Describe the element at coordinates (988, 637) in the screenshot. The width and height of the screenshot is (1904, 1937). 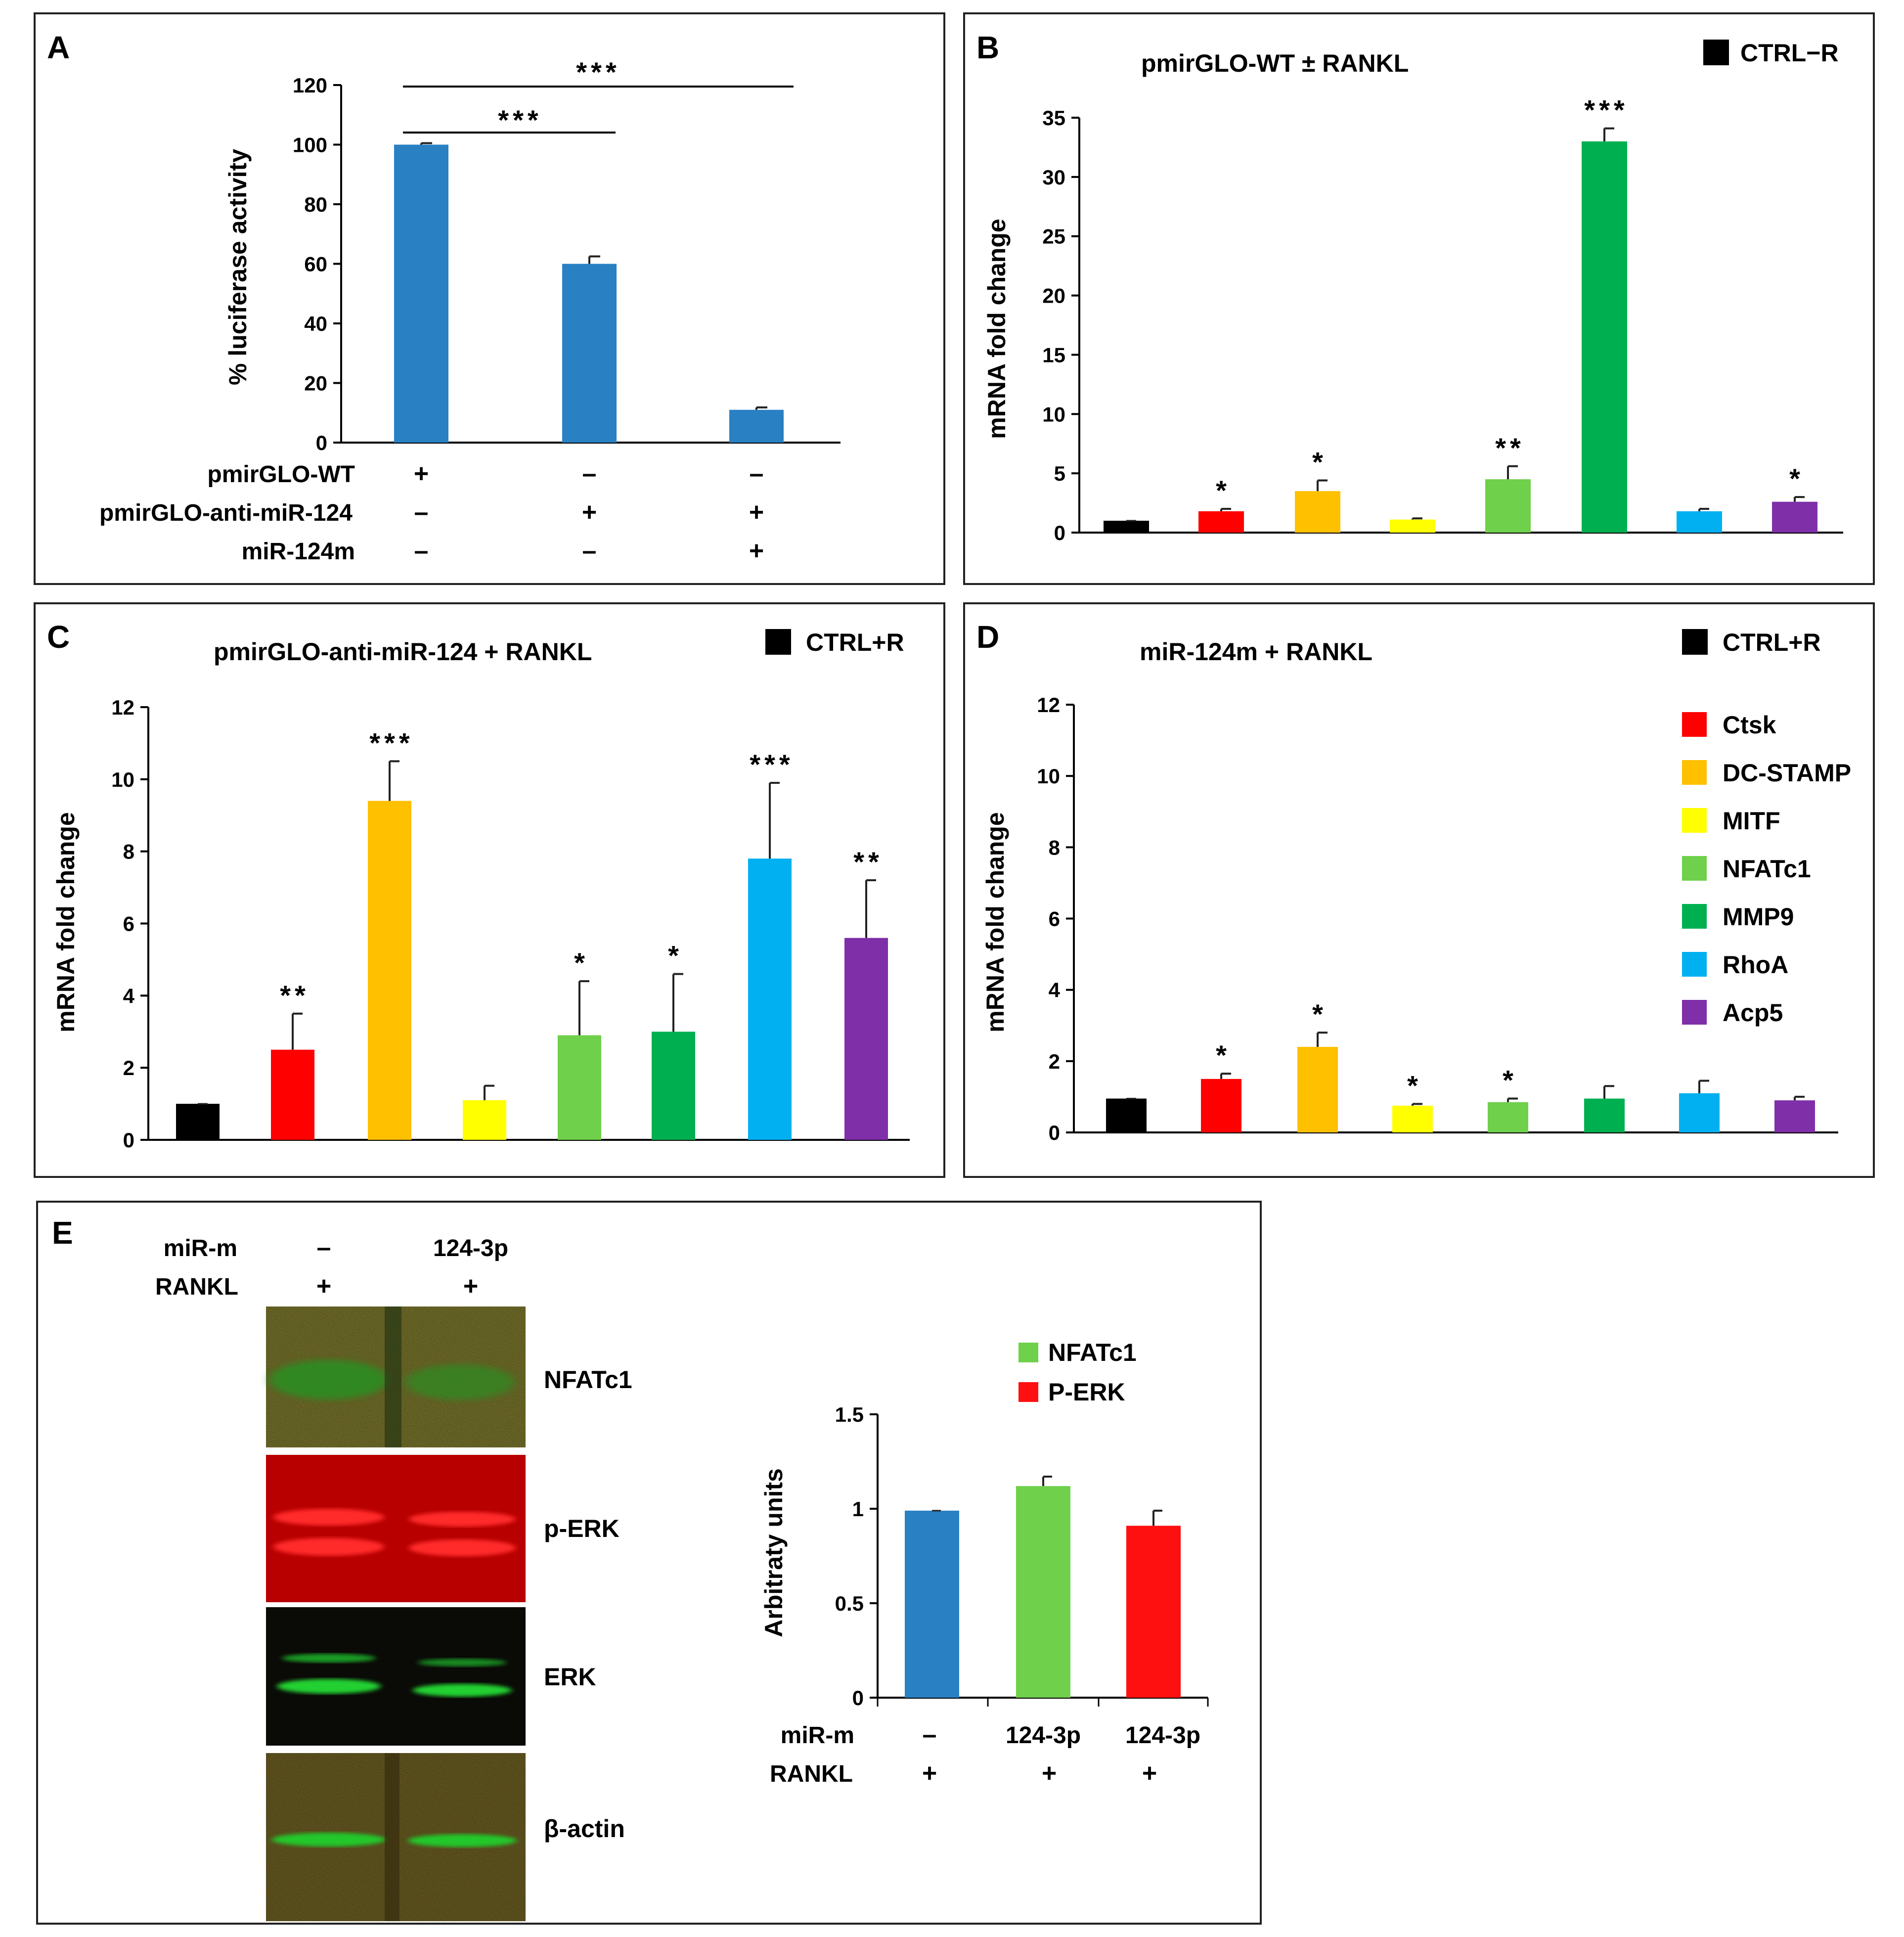
I see `panel-d-label: D` at that location.